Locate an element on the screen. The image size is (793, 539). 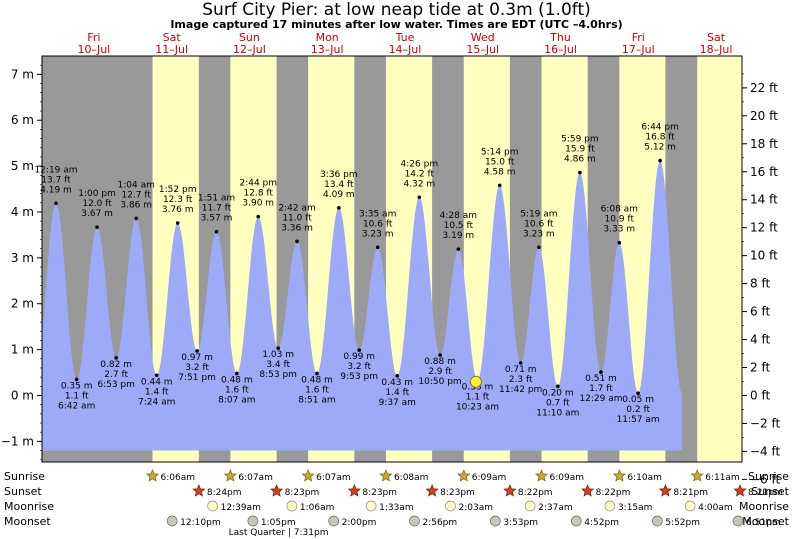
high-tide-ft-label: 12.3 ft is located at coordinates (178, 200).